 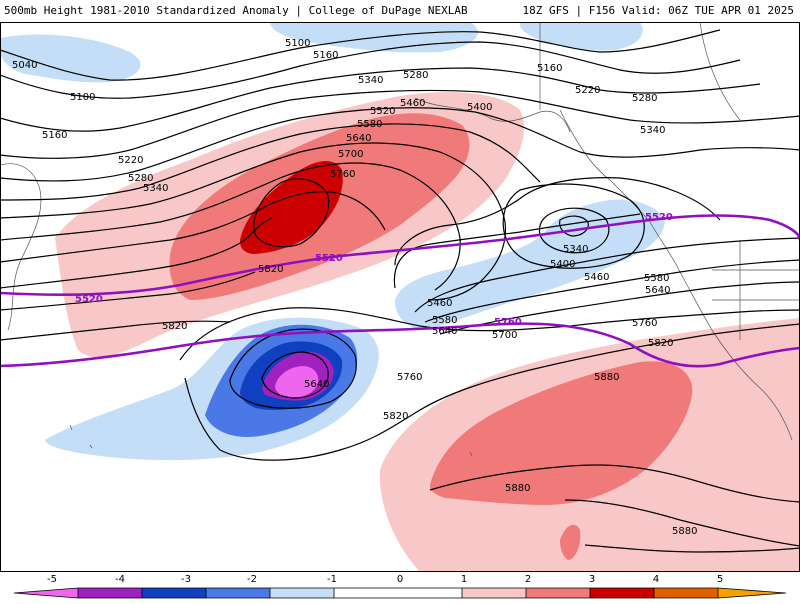 What do you see at coordinates (400, 579) in the screenshot?
I see `colorbar-tick: 0` at bounding box center [400, 579].